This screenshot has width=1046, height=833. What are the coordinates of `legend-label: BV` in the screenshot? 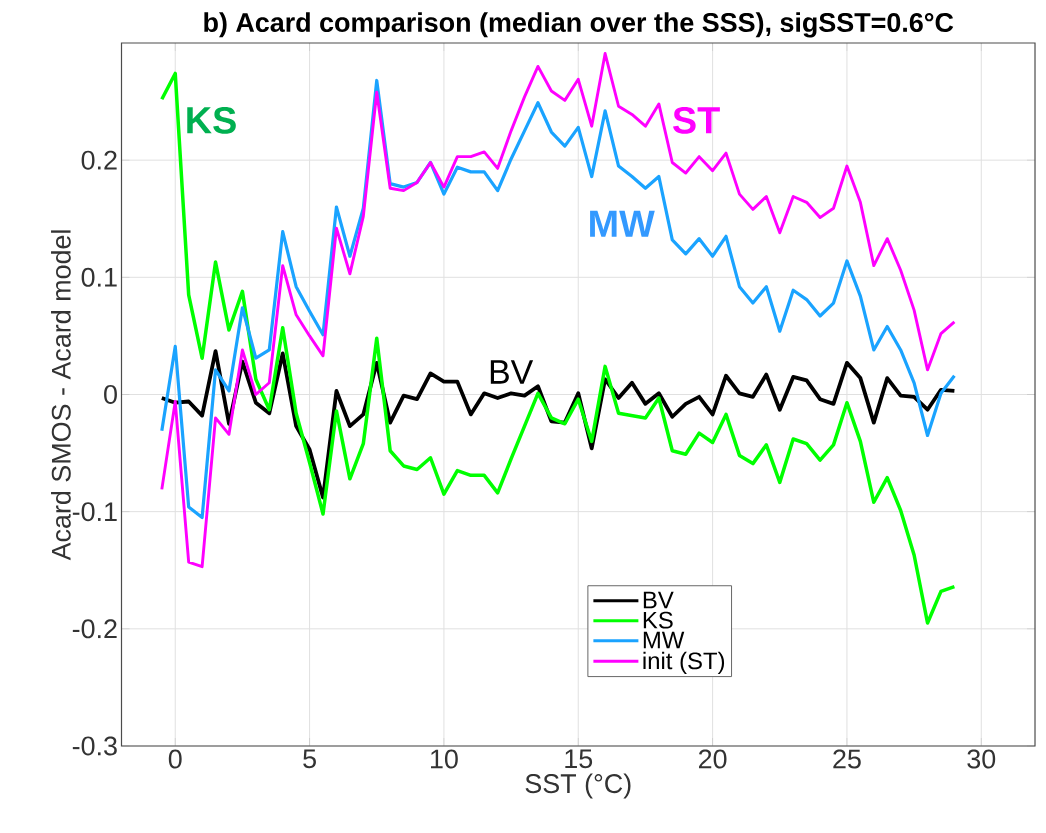 It's located at (658, 600).